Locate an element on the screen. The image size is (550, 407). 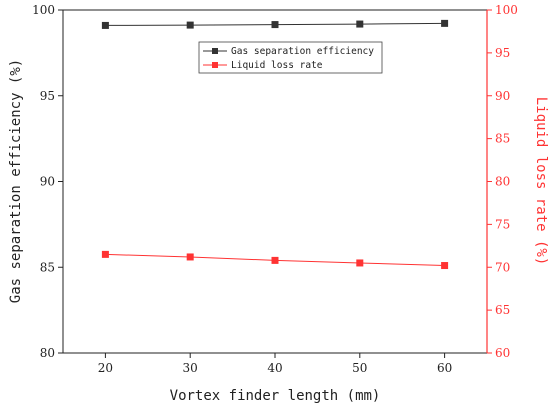
right-y-tick-label: 70 is located at coordinates (502, 267).